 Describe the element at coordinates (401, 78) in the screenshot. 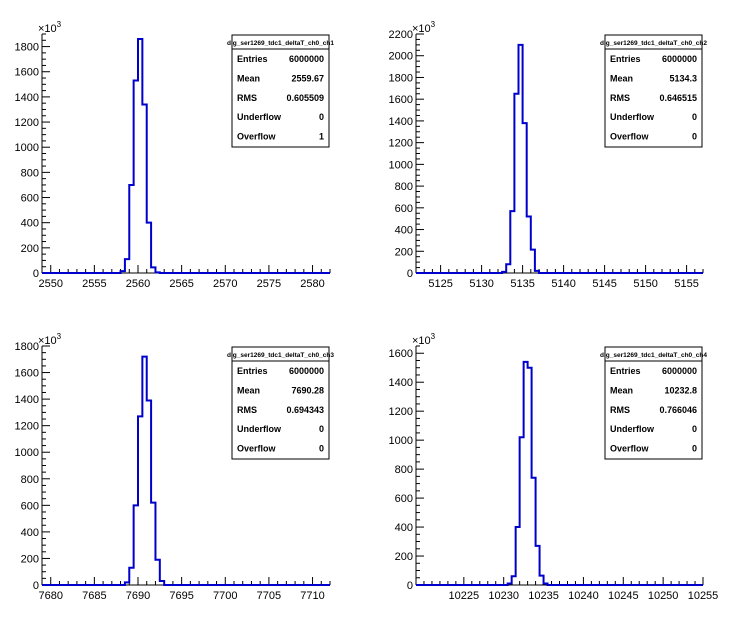

I see `y-tick-label: 1800` at that location.